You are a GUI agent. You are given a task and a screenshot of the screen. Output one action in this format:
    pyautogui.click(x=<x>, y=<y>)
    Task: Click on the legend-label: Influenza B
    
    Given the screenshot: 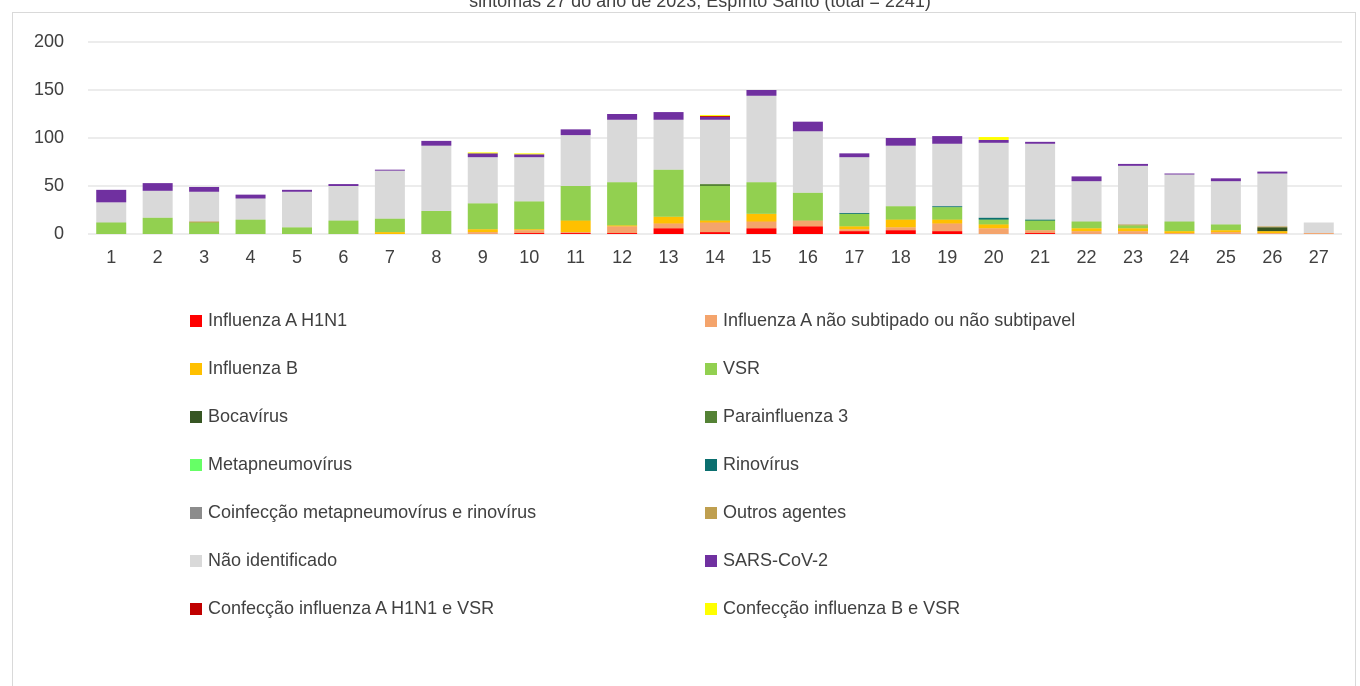 What is the action you would take?
    pyautogui.click(x=253, y=368)
    